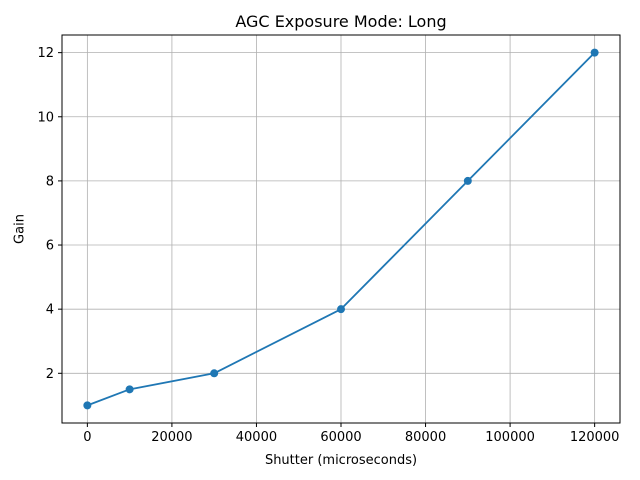 The height and width of the screenshot is (480, 640). What do you see at coordinates (171, 437) in the screenshot?
I see `x-tick-label: 20000` at bounding box center [171, 437].